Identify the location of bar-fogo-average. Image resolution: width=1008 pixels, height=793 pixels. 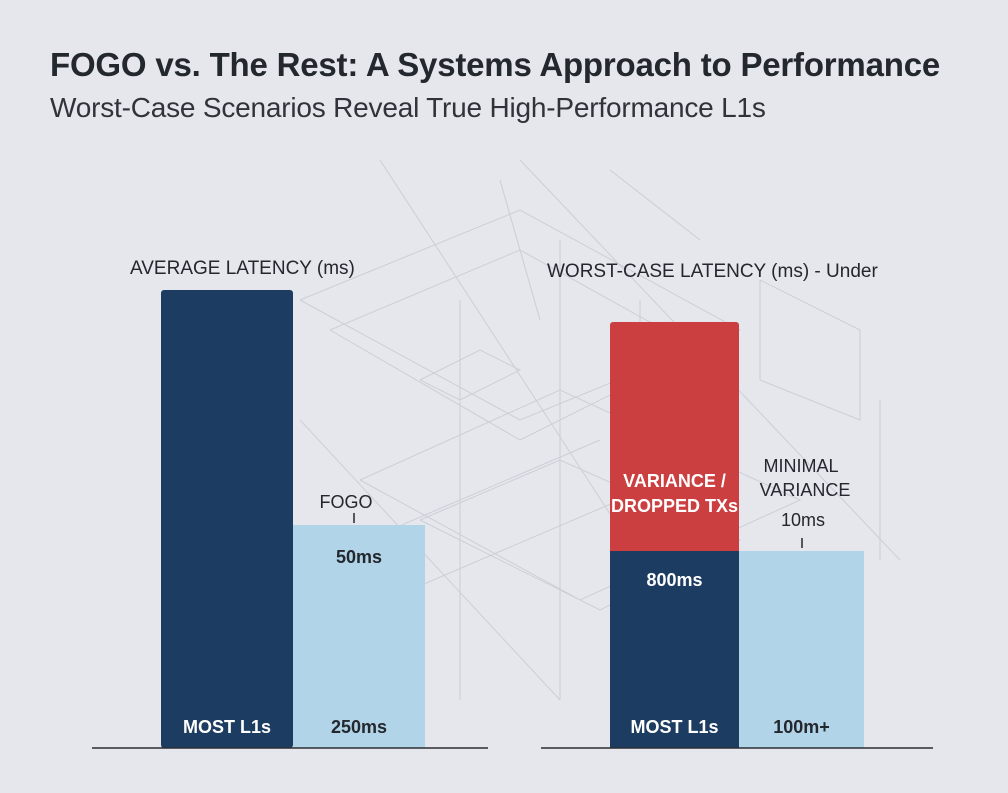
(359, 636).